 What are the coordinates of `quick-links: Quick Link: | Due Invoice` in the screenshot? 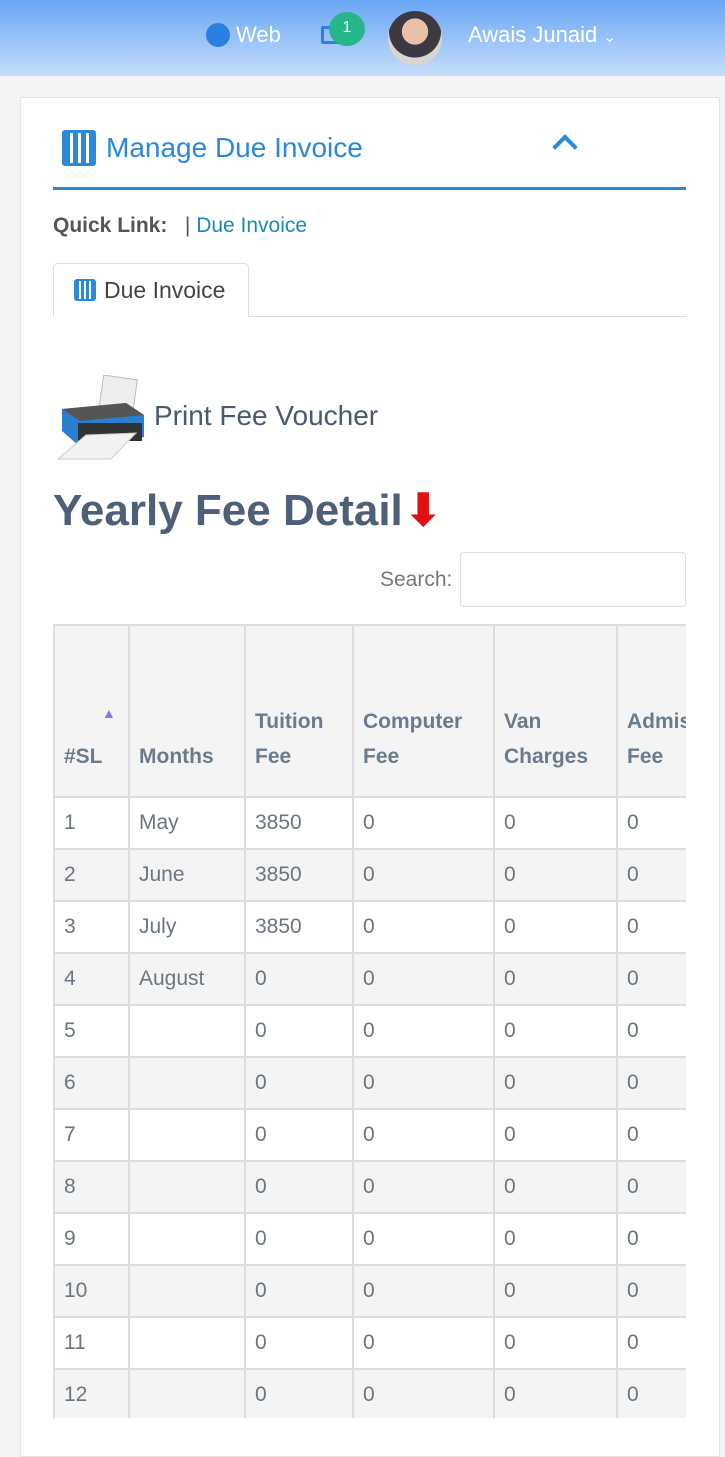 It's located at (180, 226).